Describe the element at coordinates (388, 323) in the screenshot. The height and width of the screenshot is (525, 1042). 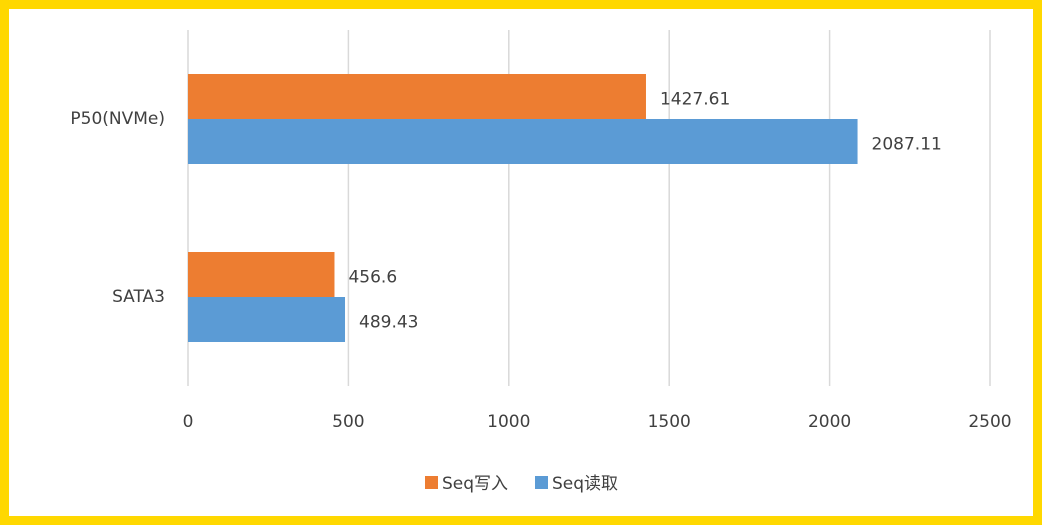
I see `data-label: 489.43` at that location.